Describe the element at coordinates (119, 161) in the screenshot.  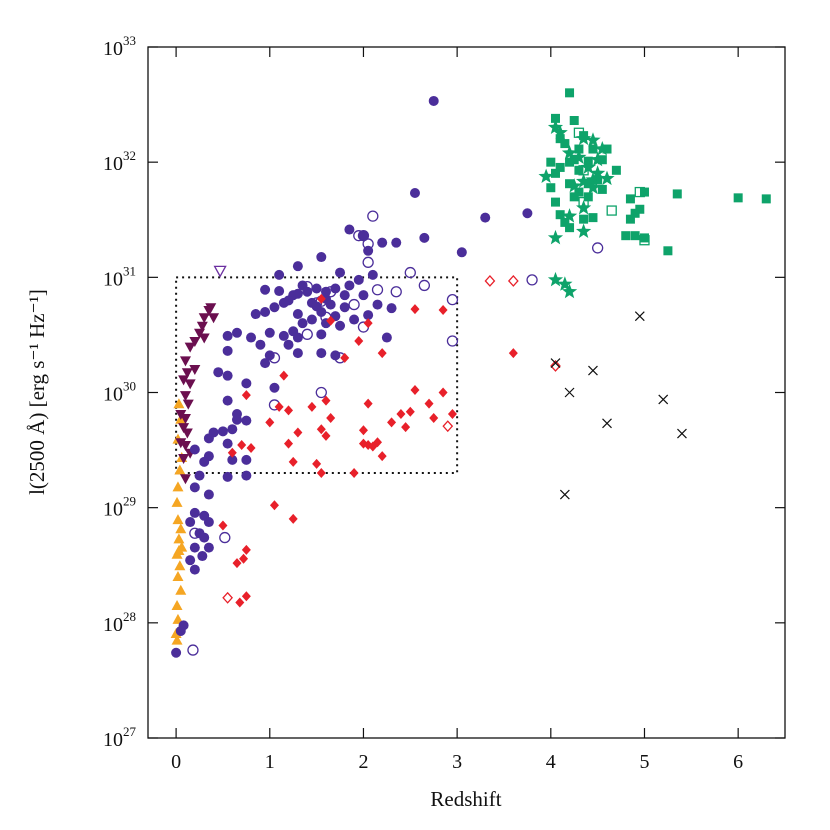
I see `y-tick-label: 1032` at that location.